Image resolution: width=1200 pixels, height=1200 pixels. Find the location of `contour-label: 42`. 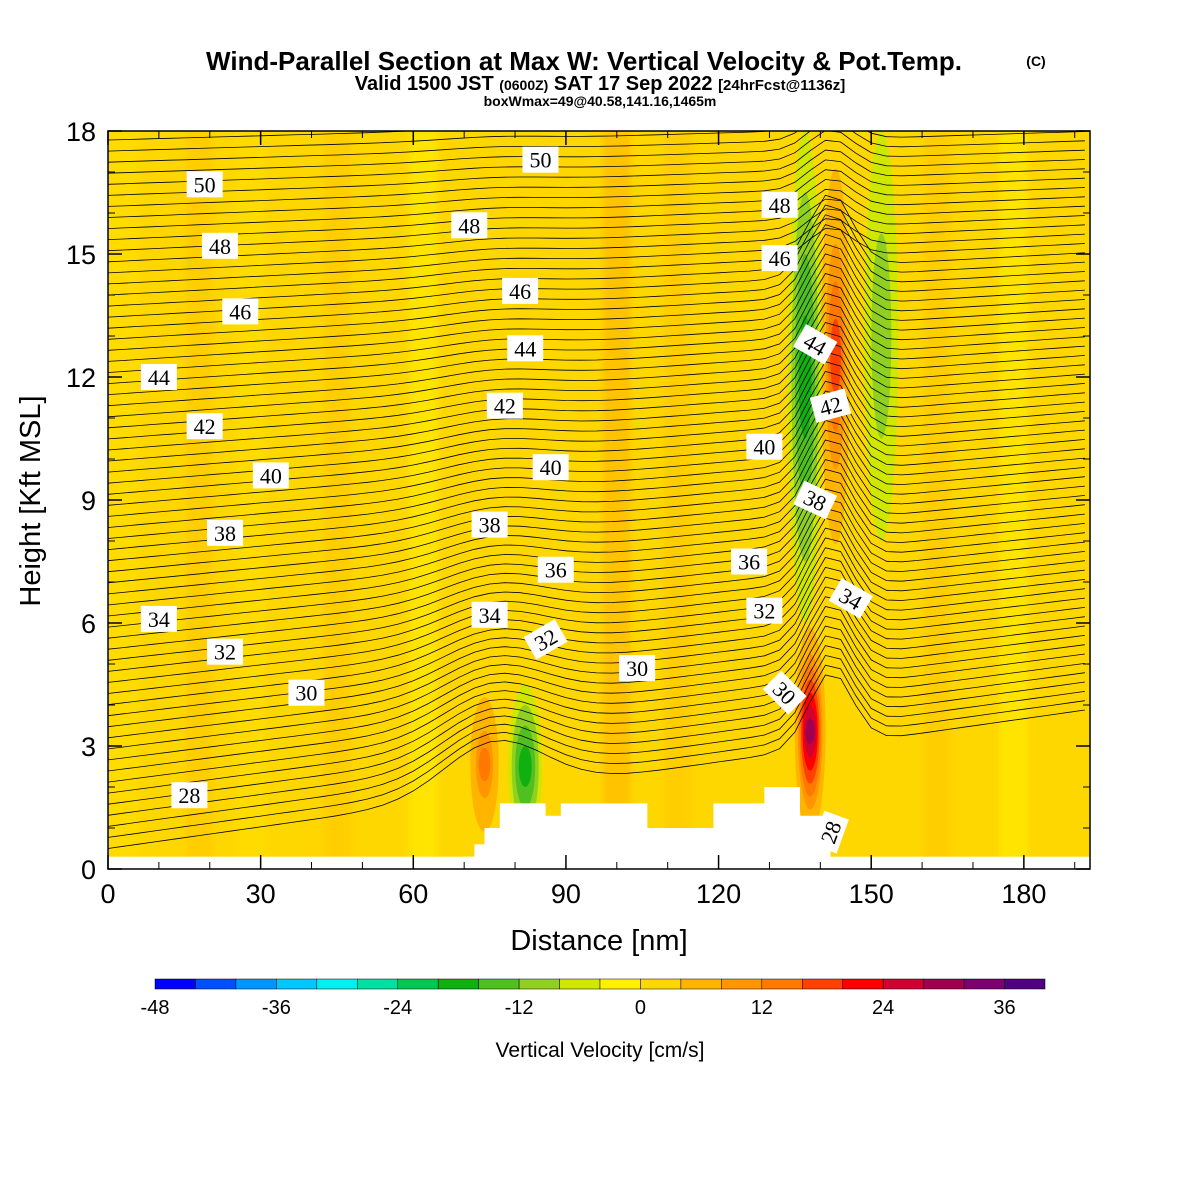

contour-label: 42 is located at coordinates (504, 405).